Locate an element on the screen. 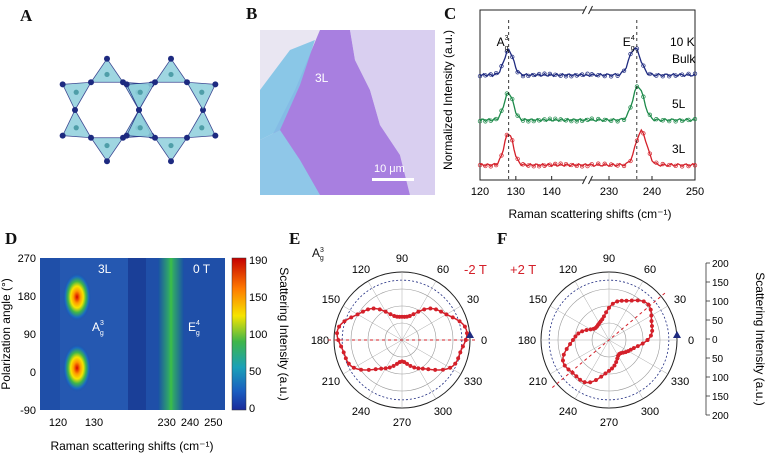 Image resolution: width=768 pixels, height=472 pixels. series-line-3l is located at coordinates (587, 148).